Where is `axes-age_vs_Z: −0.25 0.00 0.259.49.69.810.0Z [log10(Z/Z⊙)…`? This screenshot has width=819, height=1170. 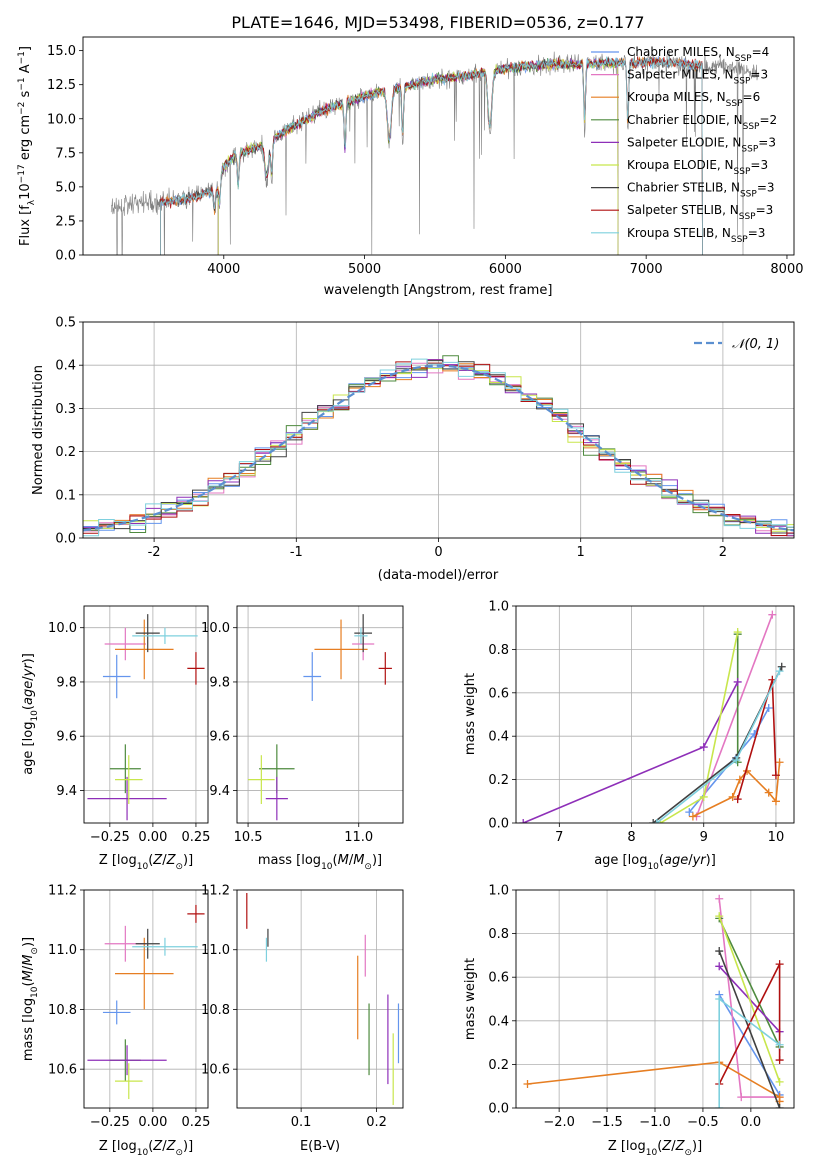 axes-age_vs_Z: −0.25 0.00 0.259.49.69.810.0Z [log10(Z/Z⊙)… is located at coordinates (115, 738).